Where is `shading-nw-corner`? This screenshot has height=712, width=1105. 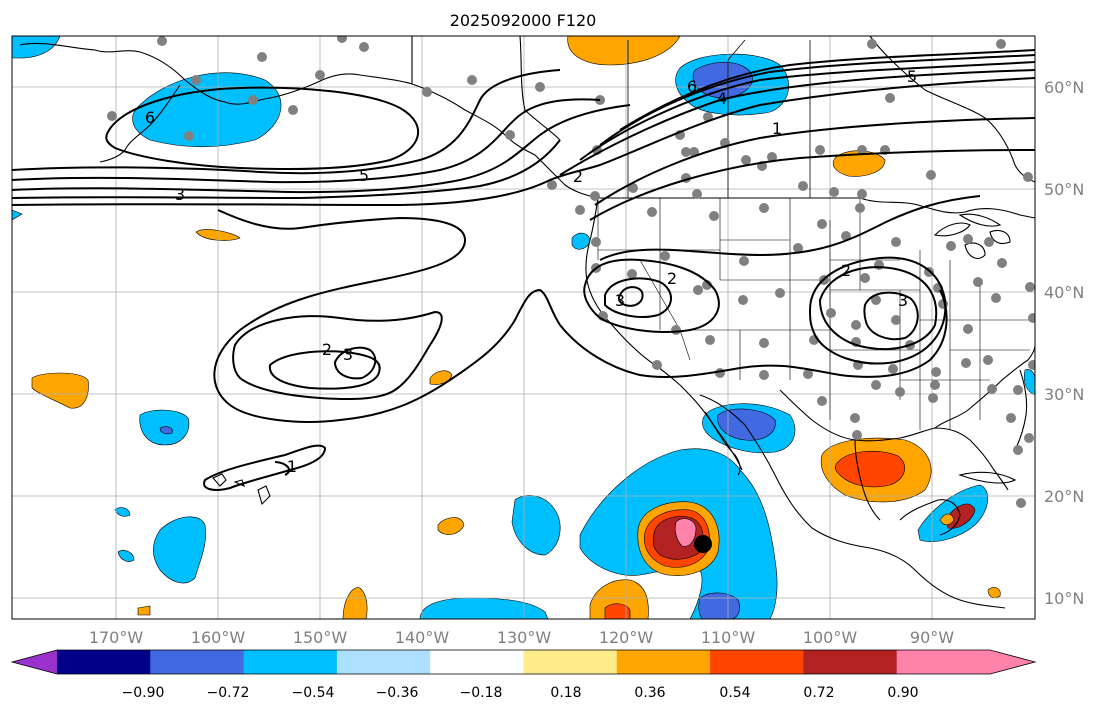
shading-nw-corner is located at coordinates (36, 47).